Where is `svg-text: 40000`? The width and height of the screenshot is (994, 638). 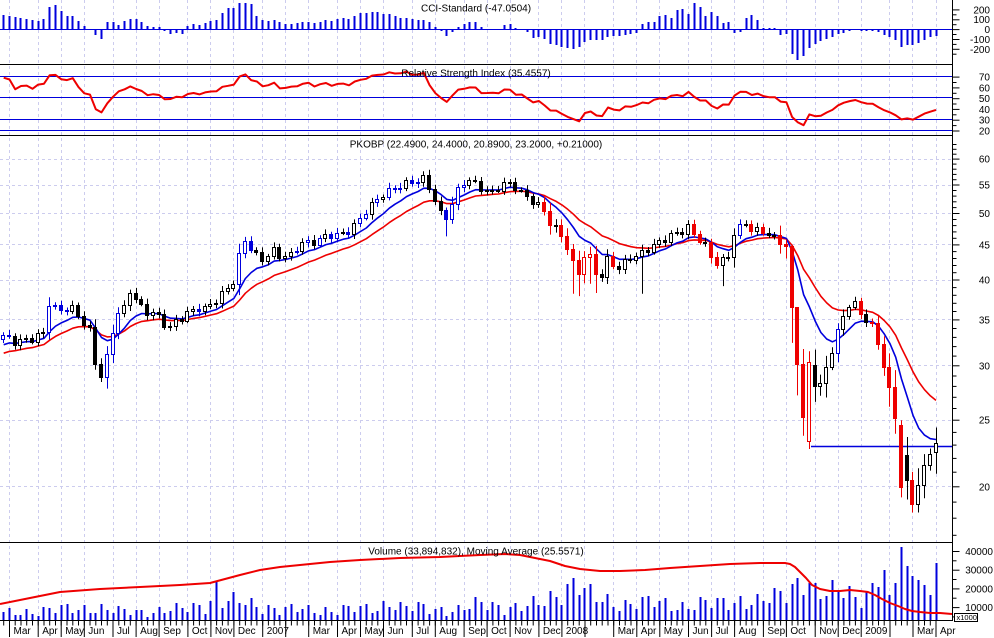 svg-text: 40000 is located at coordinates (979, 552).